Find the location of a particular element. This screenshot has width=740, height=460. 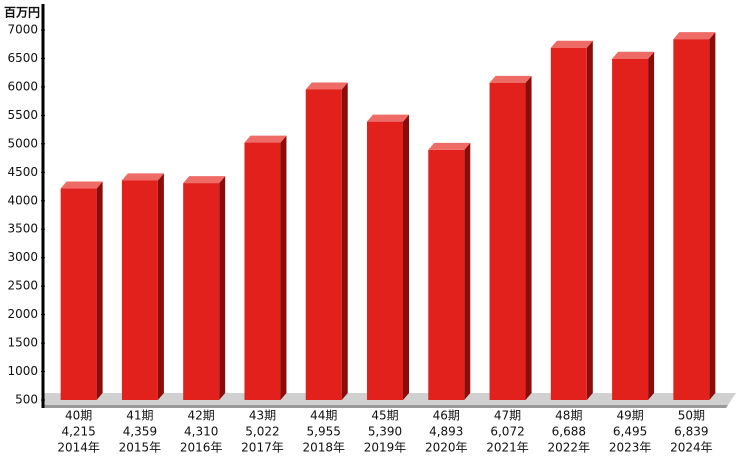

unit-label: 百万円 is located at coordinates (22, 13).